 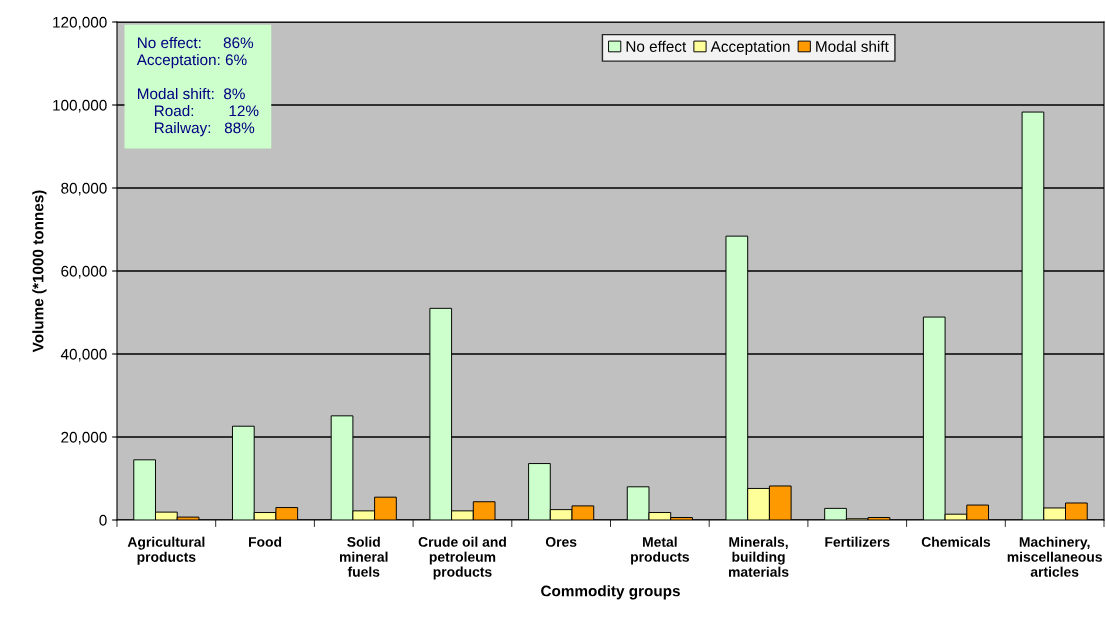 What do you see at coordinates (39, 271) in the screenshot?
I see `y-axis-title: Volume (*1000 tonnes)` at bounding box center [39, 271].